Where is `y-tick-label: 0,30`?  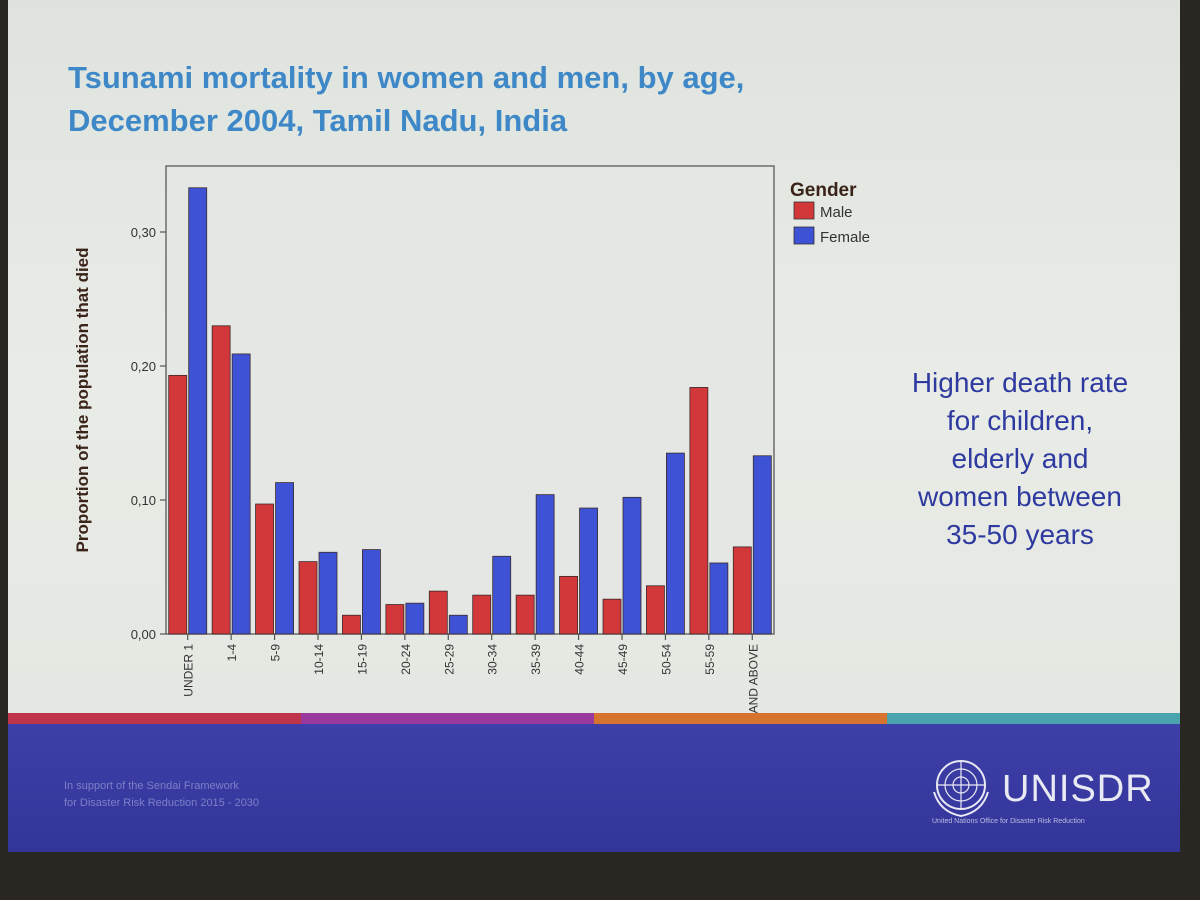
y-tick-label: 0,30 is located at coordinates (143, 232).